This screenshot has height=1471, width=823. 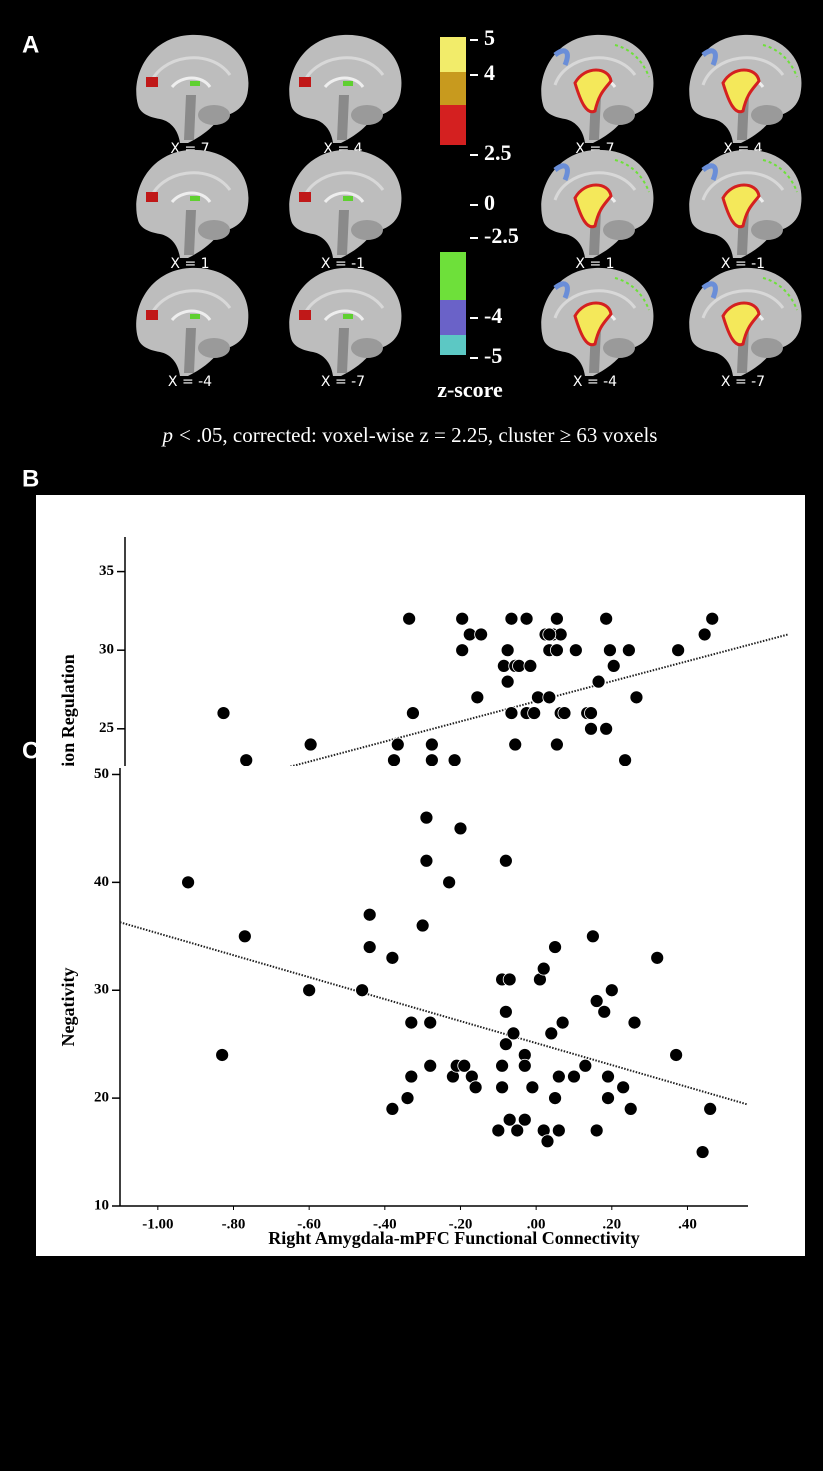 What do you see at coordinates (167, 435) in the screenshot?
I see `caption-p: p` at bounding box center [167, 435].